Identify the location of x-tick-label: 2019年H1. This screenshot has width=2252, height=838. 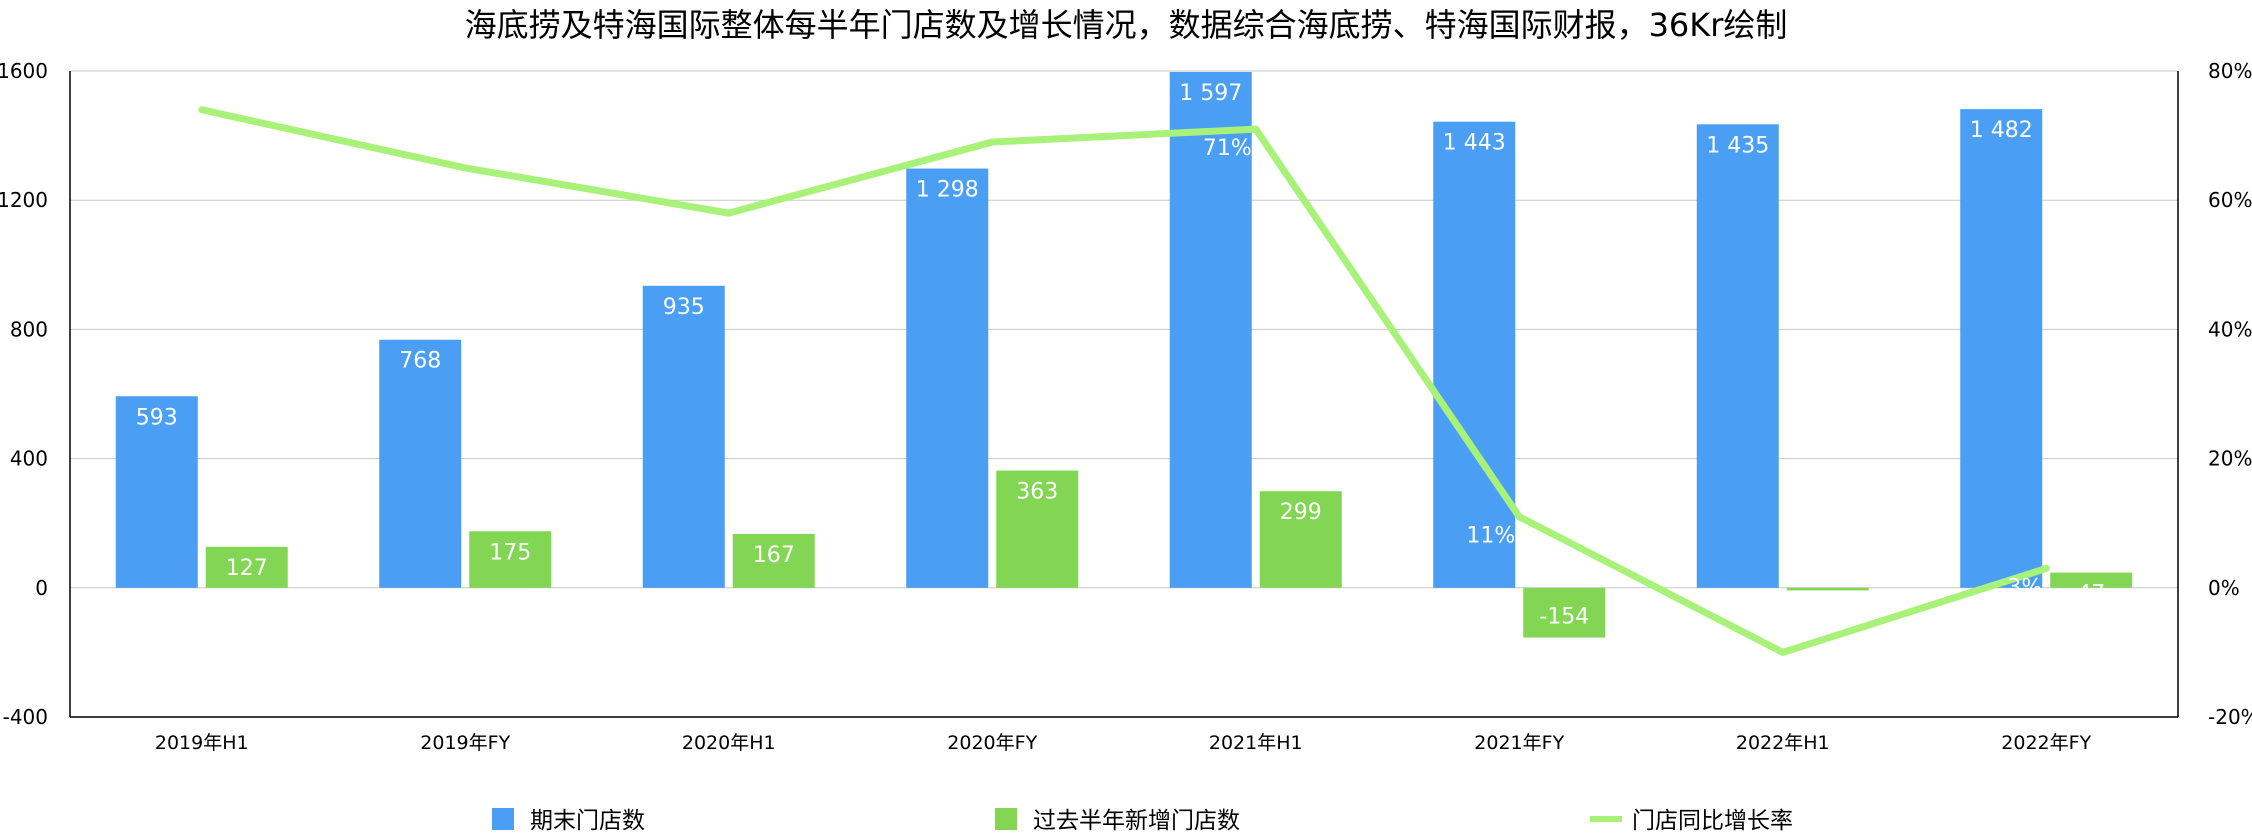
(202, 743).